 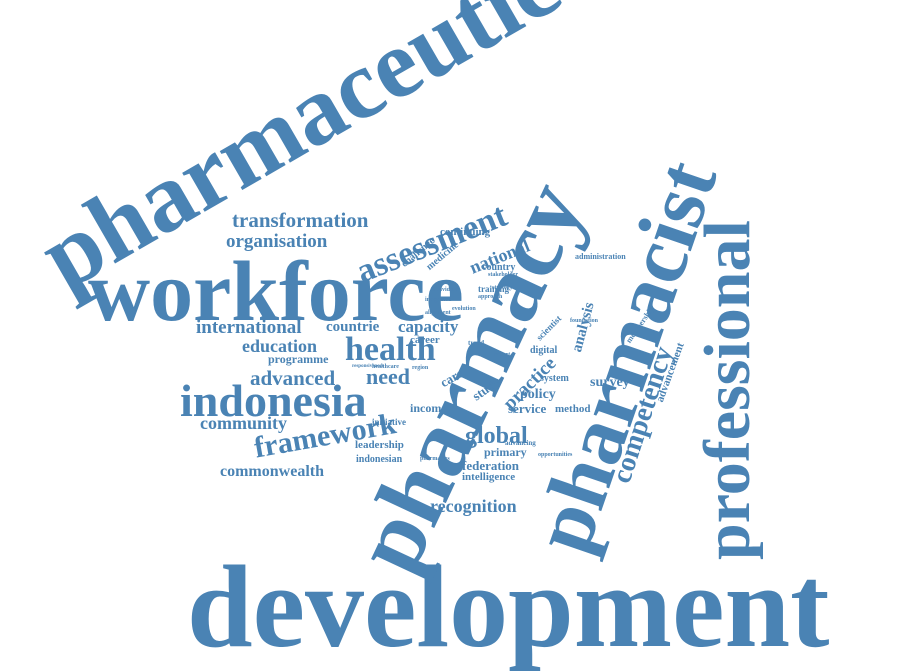 I want to click on word-international: international, so click(x=249, y=327).